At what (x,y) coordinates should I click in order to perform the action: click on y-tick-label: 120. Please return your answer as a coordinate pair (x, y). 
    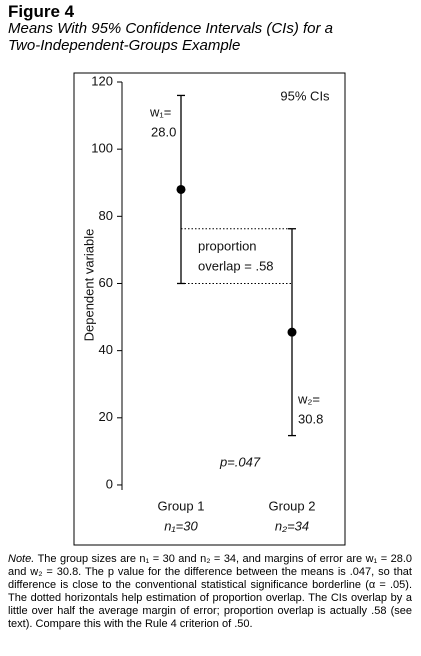
    Looking at the image, I should click on (102, 80).